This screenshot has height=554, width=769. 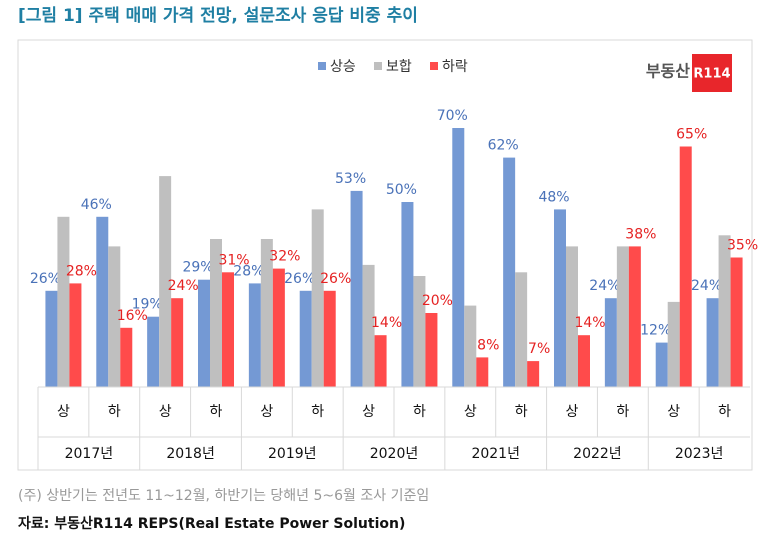 What do you see at coordinates (488, 345) in the screenshot?
I see `data-label: 8%` at bounding box center [488, 345].